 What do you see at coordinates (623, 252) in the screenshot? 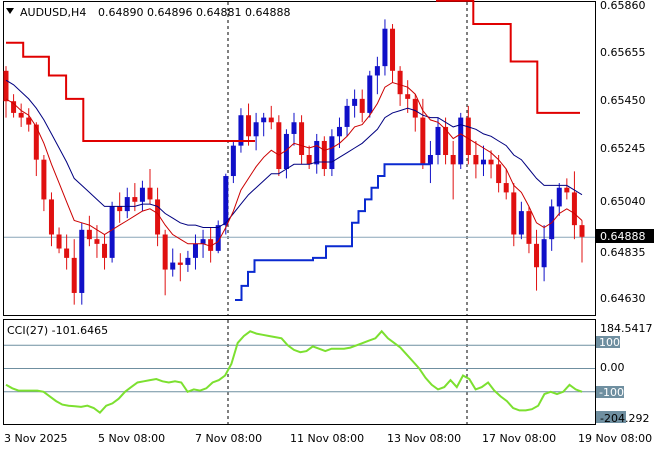
I see `price-tick: 0.64835` at bounding box center [623, 252].